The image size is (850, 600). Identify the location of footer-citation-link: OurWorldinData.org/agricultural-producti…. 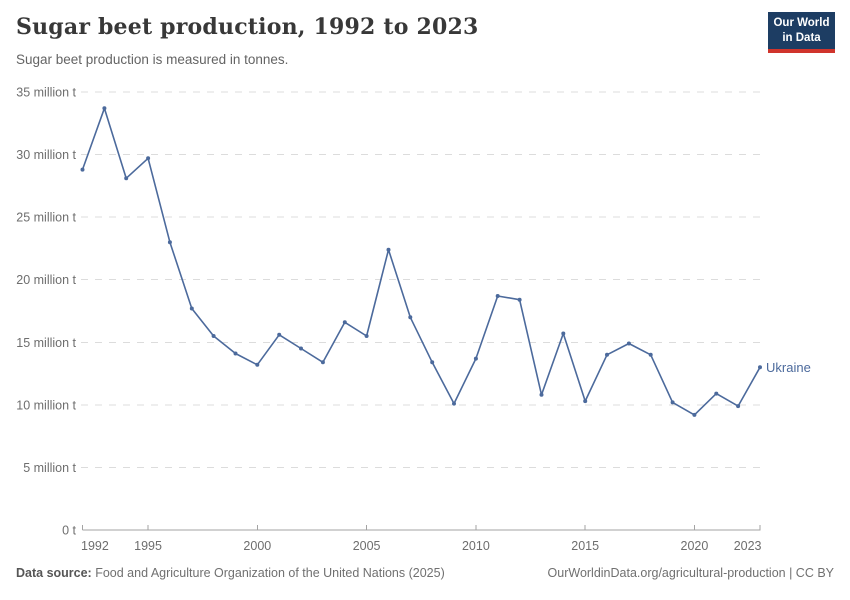
(690, 573).